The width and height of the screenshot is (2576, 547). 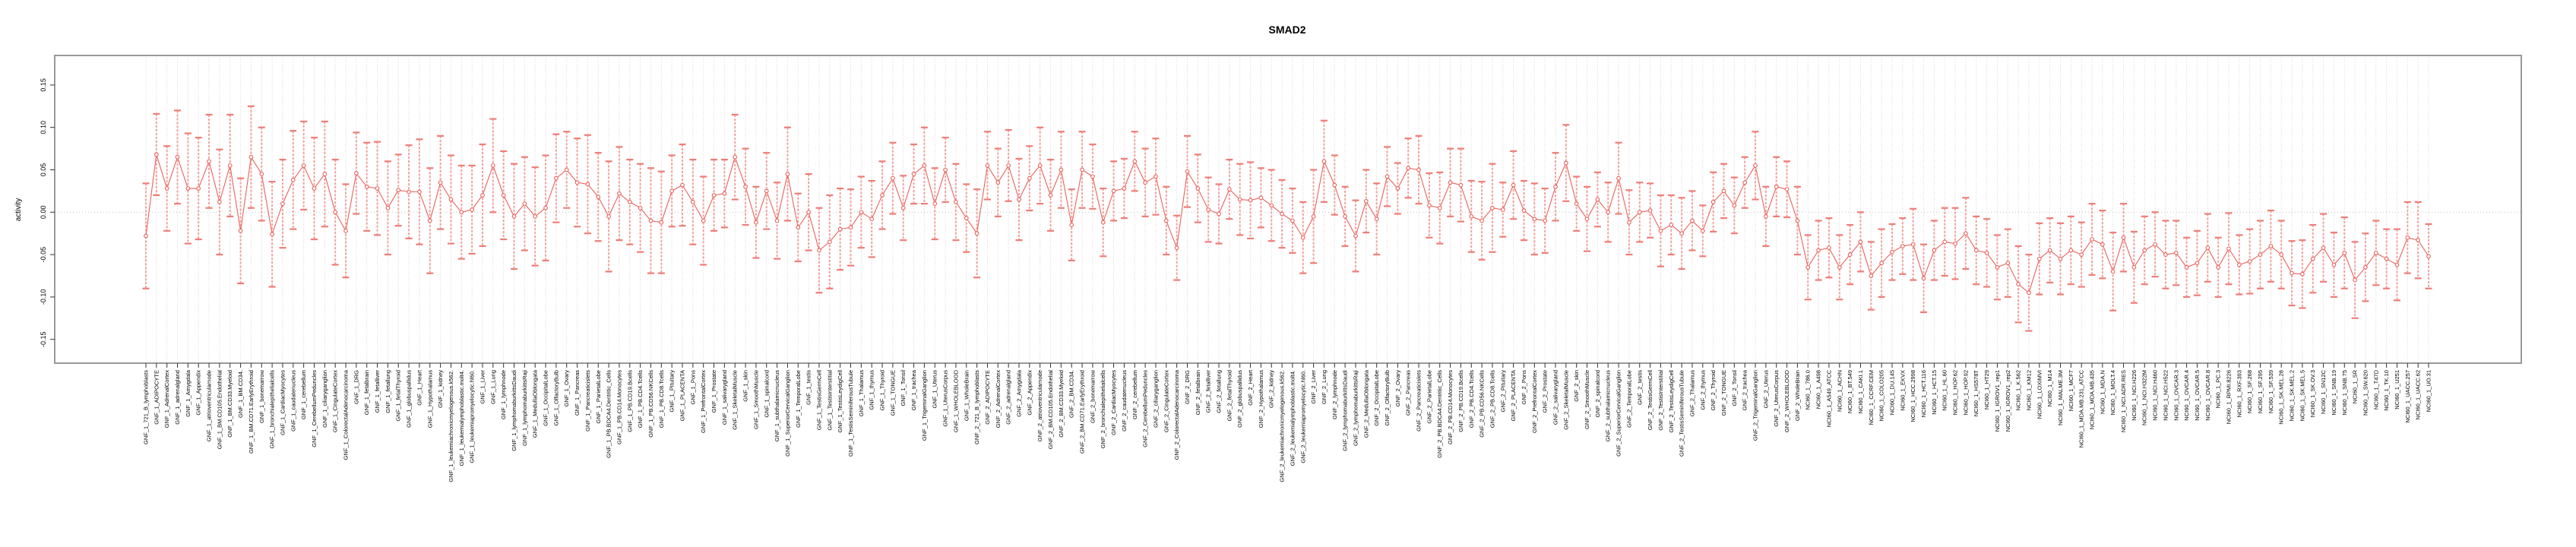 What do you see at coordinates (2281, 397) in the screenshot?
I see `x-tick-label: NCI60_1_SK.MEL.28` at bounding box center [2281, 397].